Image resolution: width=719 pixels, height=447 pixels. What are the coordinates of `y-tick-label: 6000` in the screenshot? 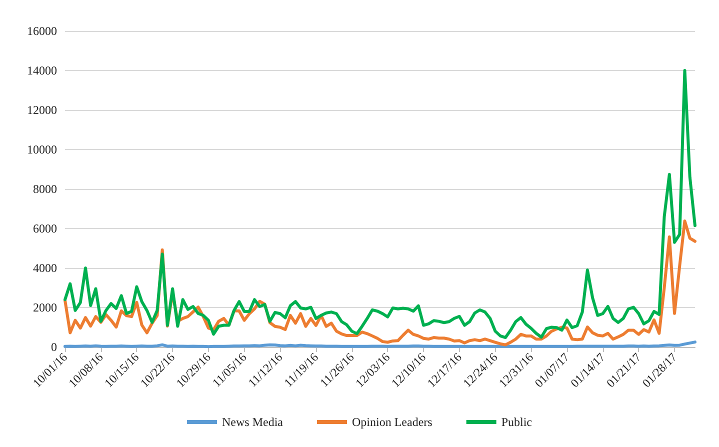 It's located at (45, 229).